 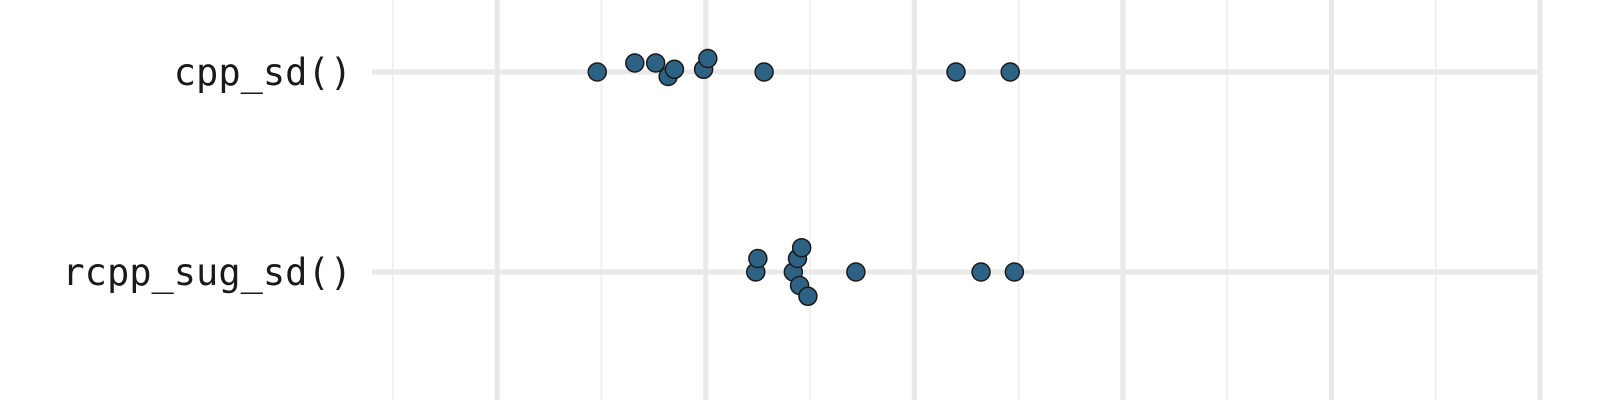 I want to click on category-label: rcpp_sug_sd(), so click(x=207, y=273).